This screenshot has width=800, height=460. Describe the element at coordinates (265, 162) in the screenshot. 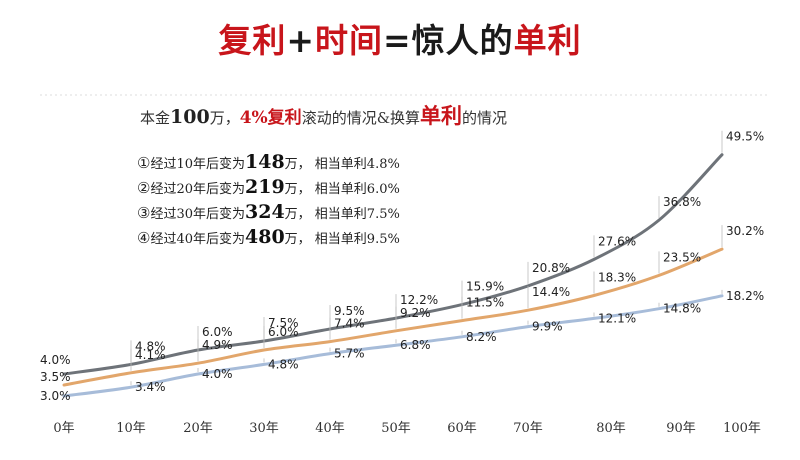

I see `note-amount: 148` at that location.